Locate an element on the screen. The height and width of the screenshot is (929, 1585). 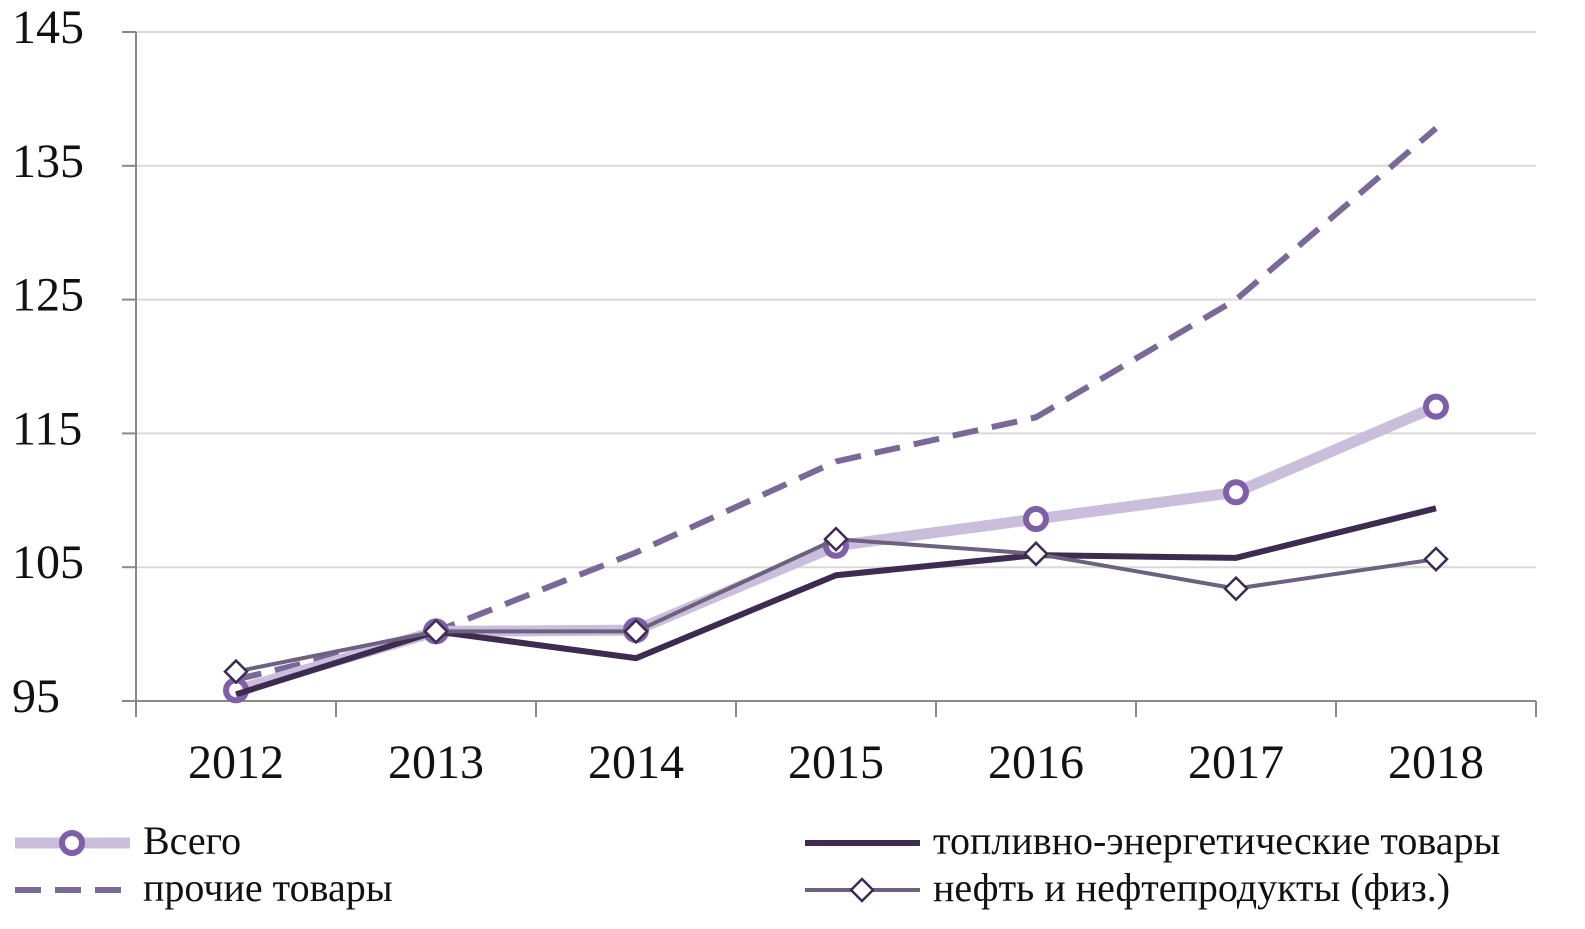
x-tick-label: 2014 is located at coordinates (636, 762).